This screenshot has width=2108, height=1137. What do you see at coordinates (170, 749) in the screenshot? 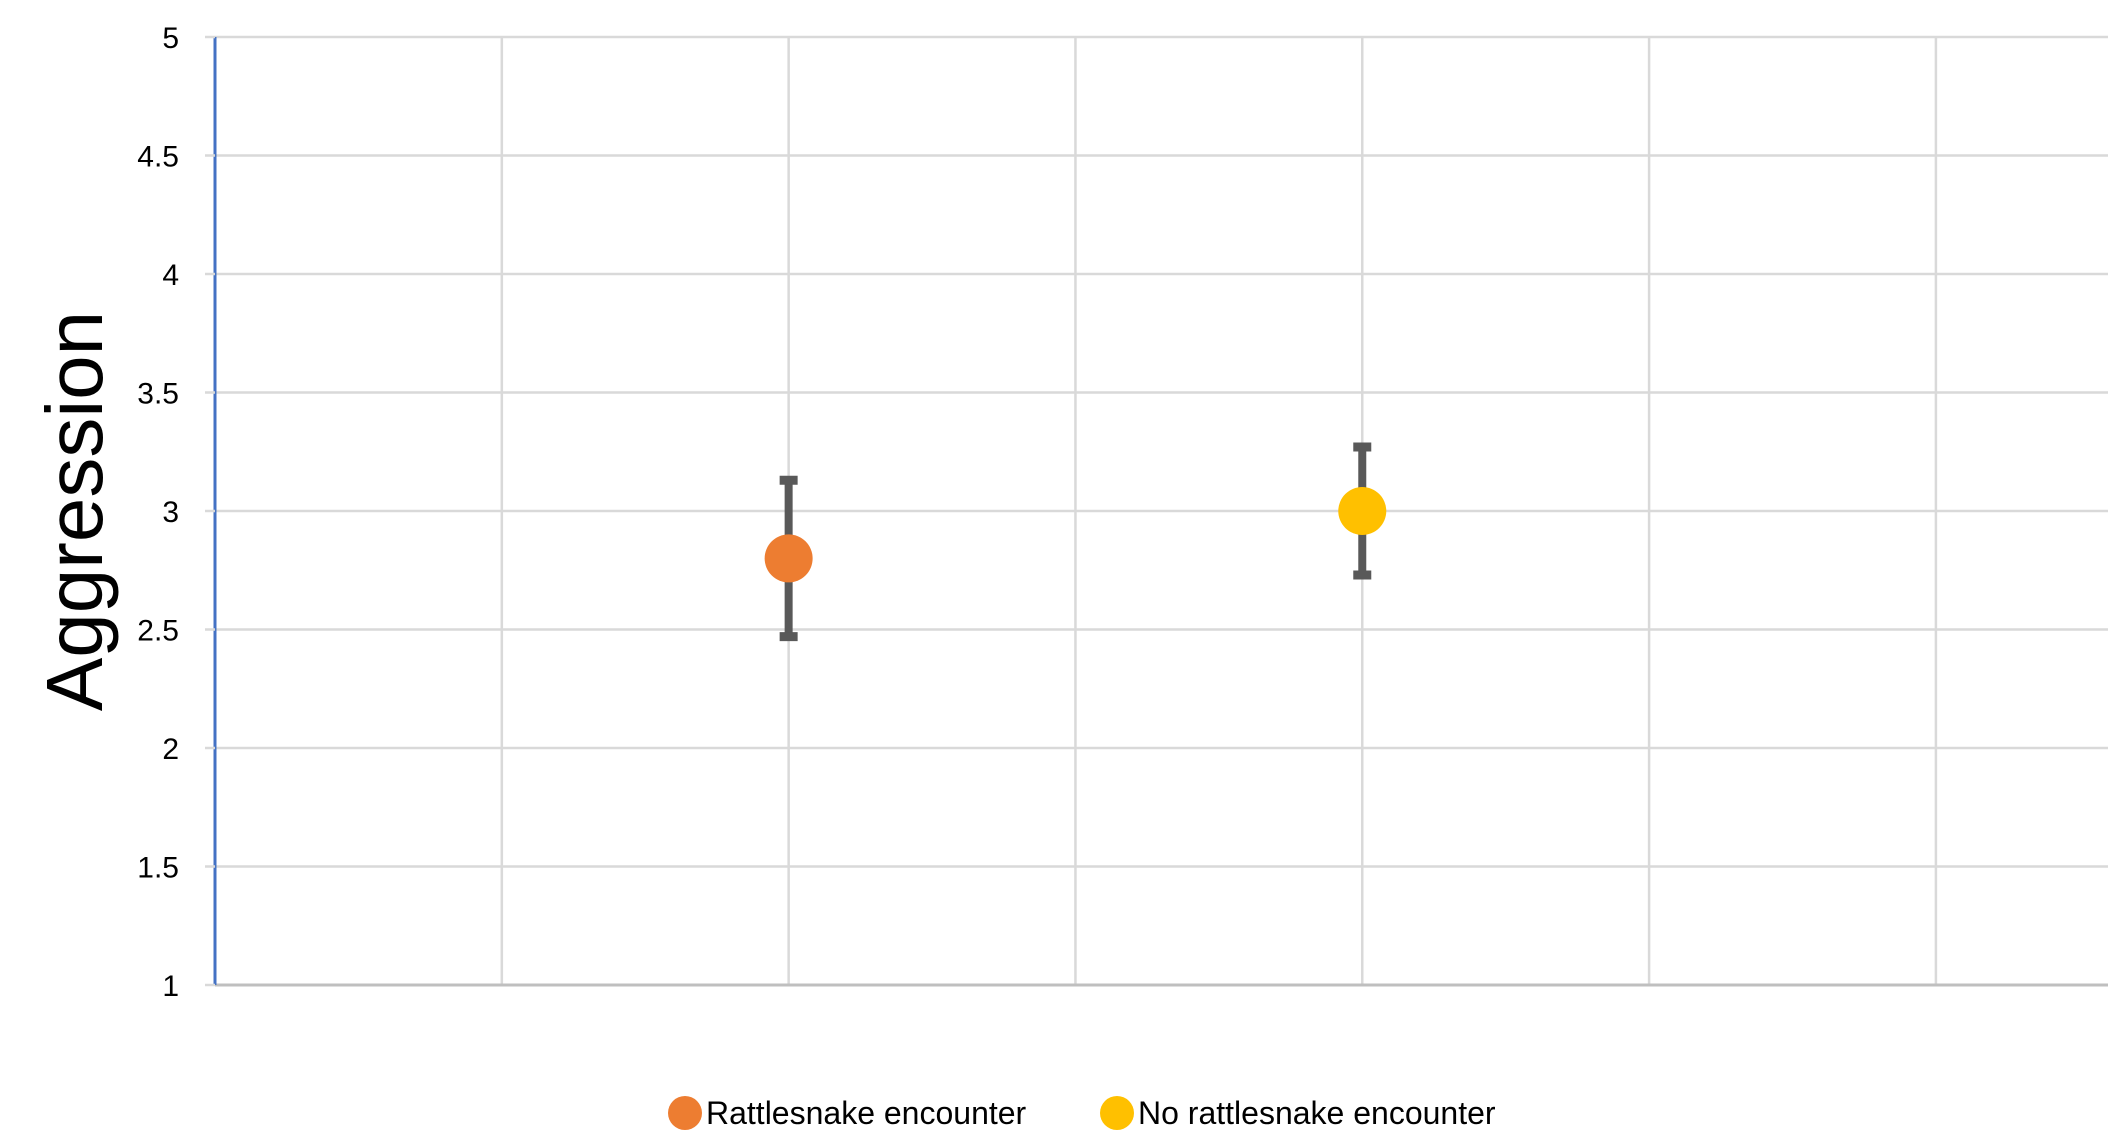
I see `y-tick-label: 2` at bounding box center [170, 749].